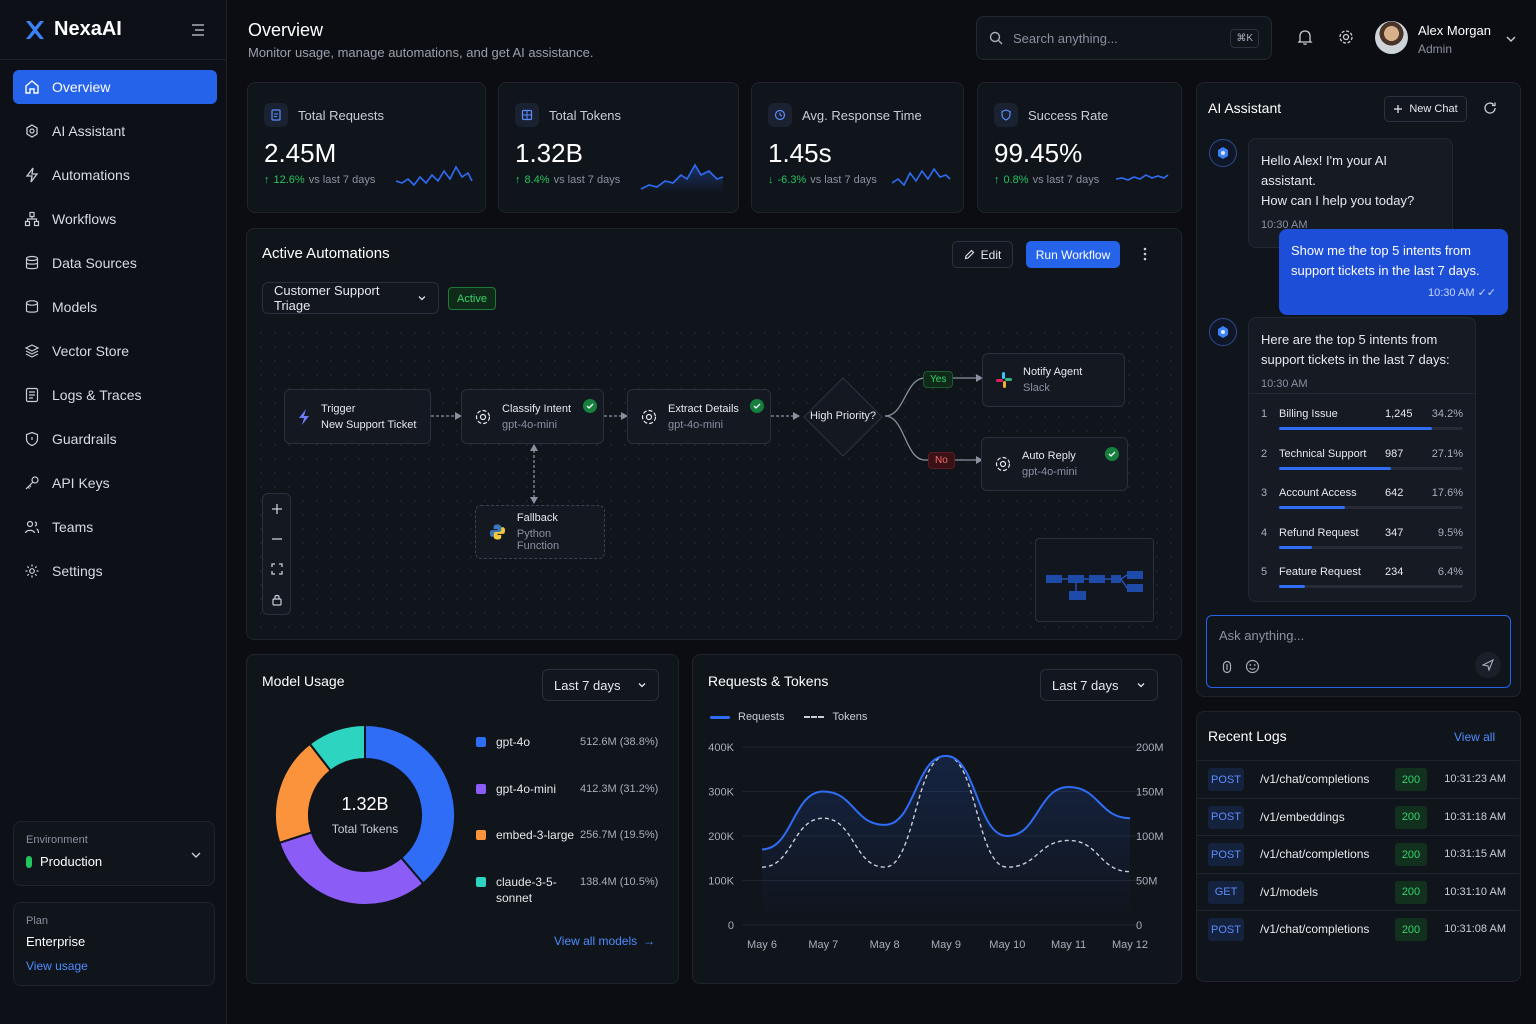  I want to click on workflow-minimap, so click(1094, 580).